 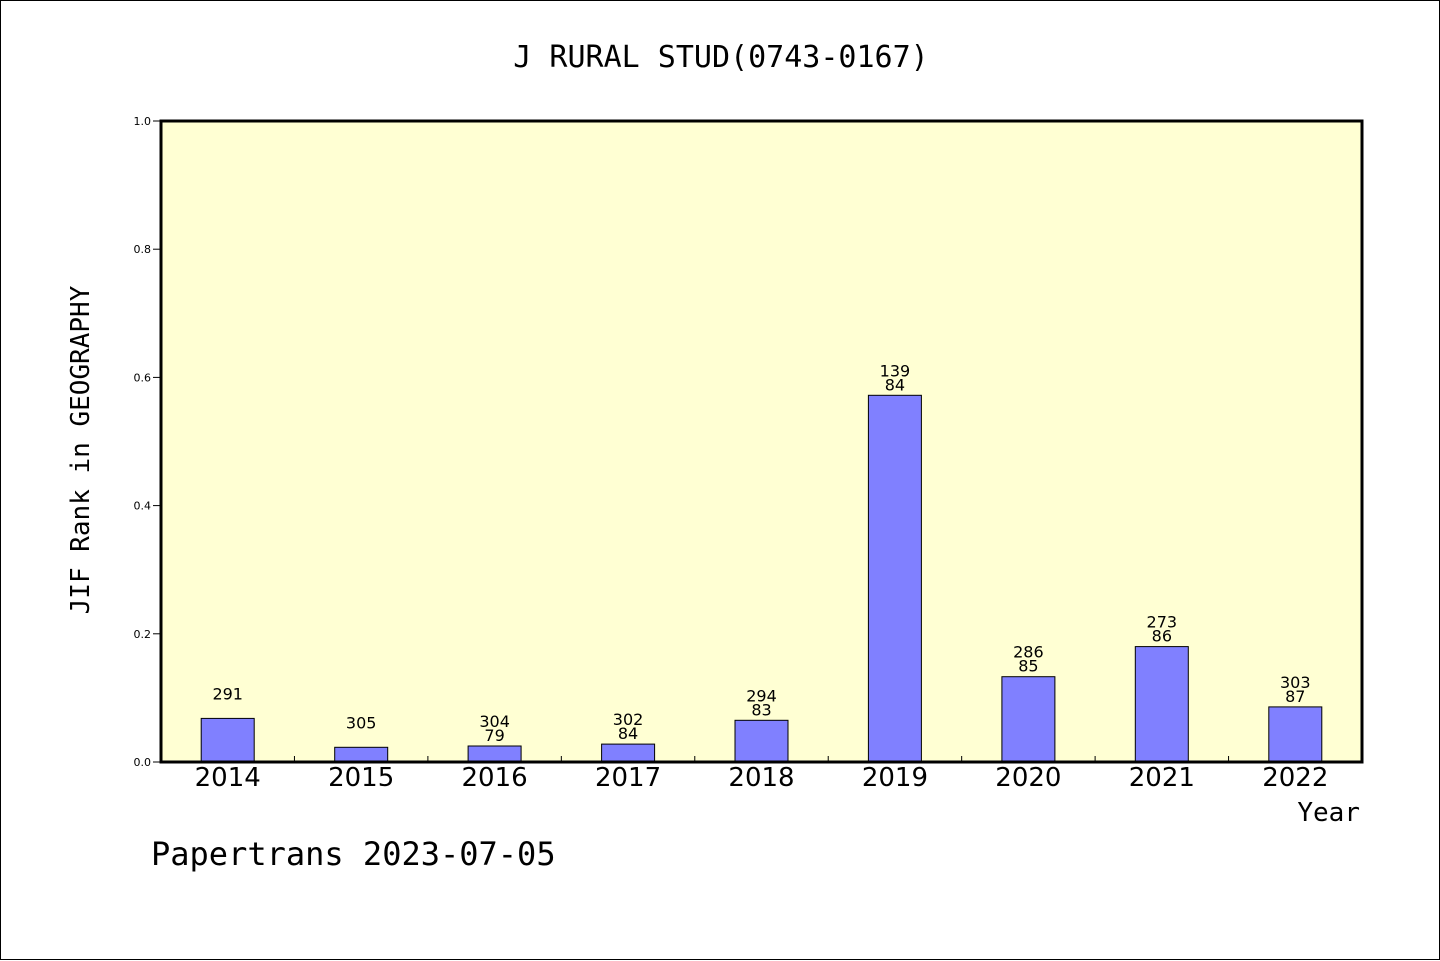 I want to click on y-tick-label: 0.2, so click(x=143, y=634).